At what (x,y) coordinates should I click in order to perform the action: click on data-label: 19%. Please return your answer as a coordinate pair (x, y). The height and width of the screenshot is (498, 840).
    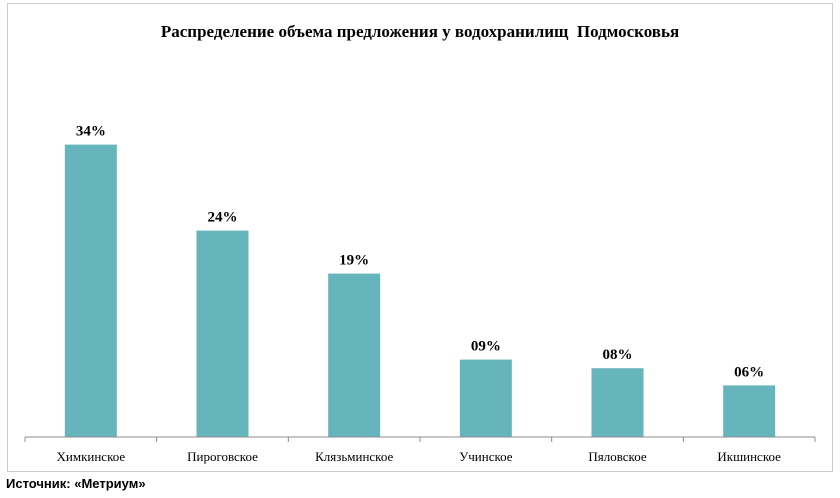
    Looking at the image, I should click on (354, 261).